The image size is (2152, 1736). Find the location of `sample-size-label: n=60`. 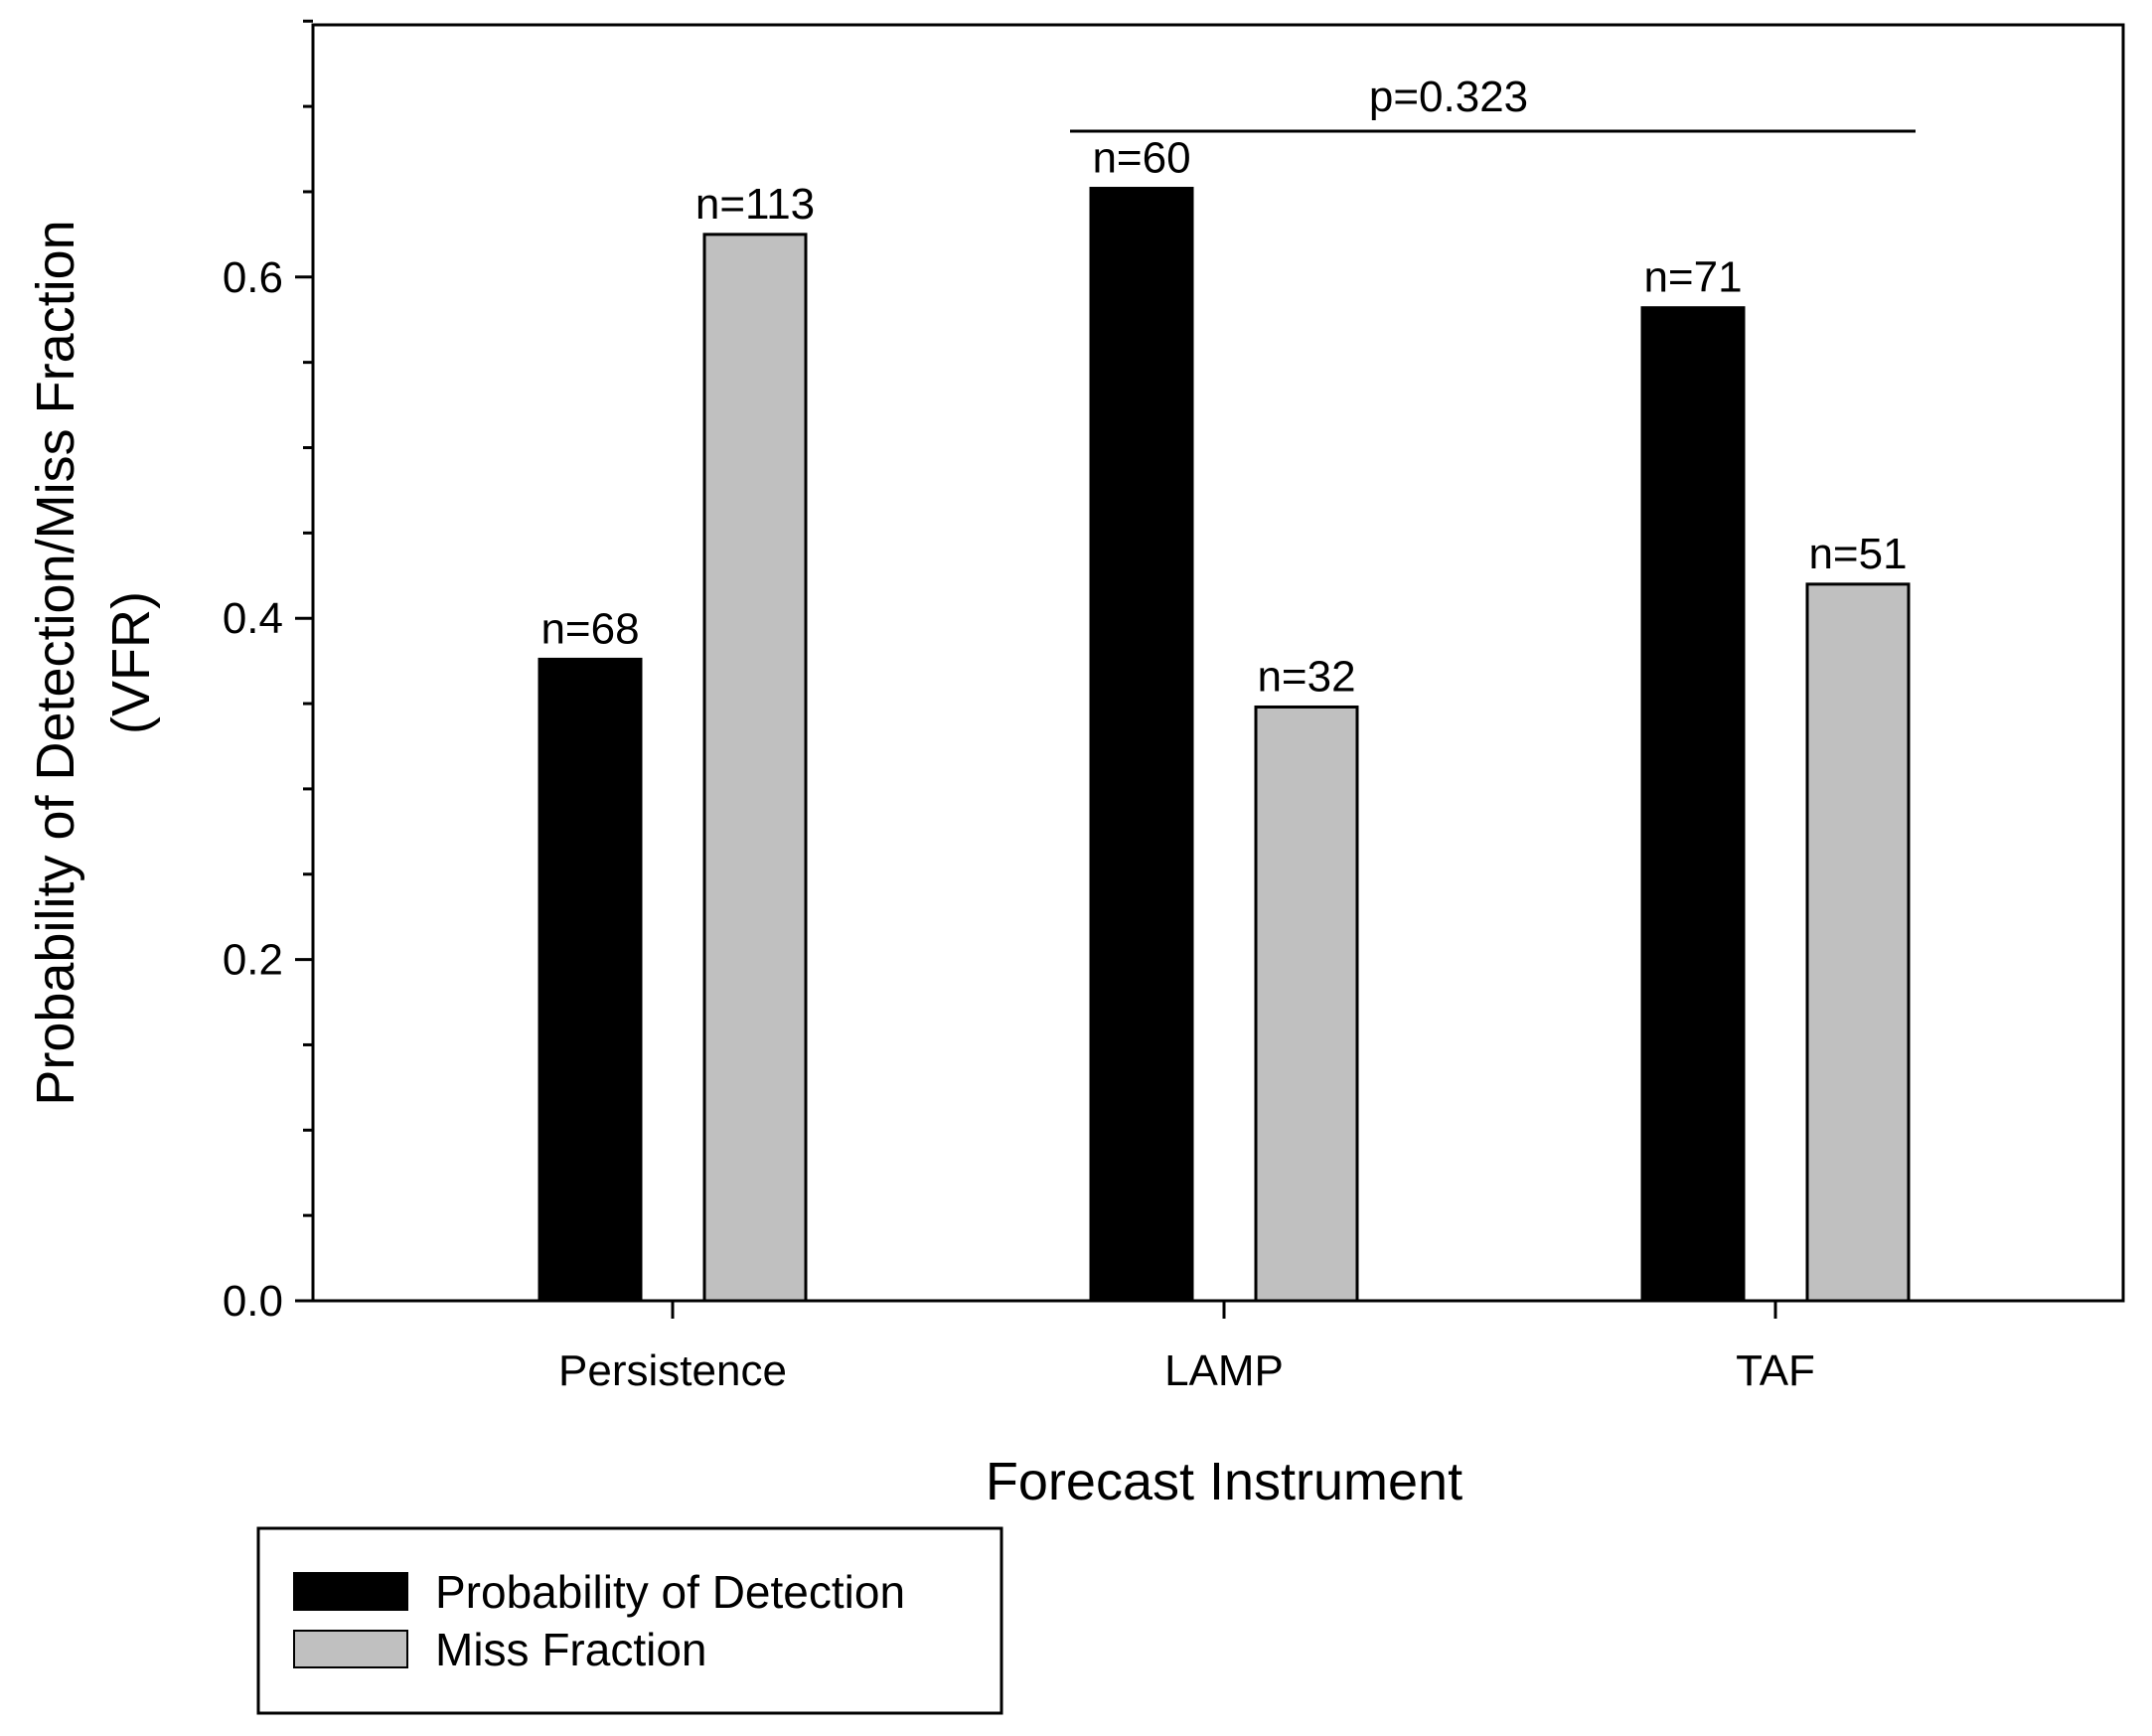

sample-size-label: n=60 is located at coordinates (1141, 158).